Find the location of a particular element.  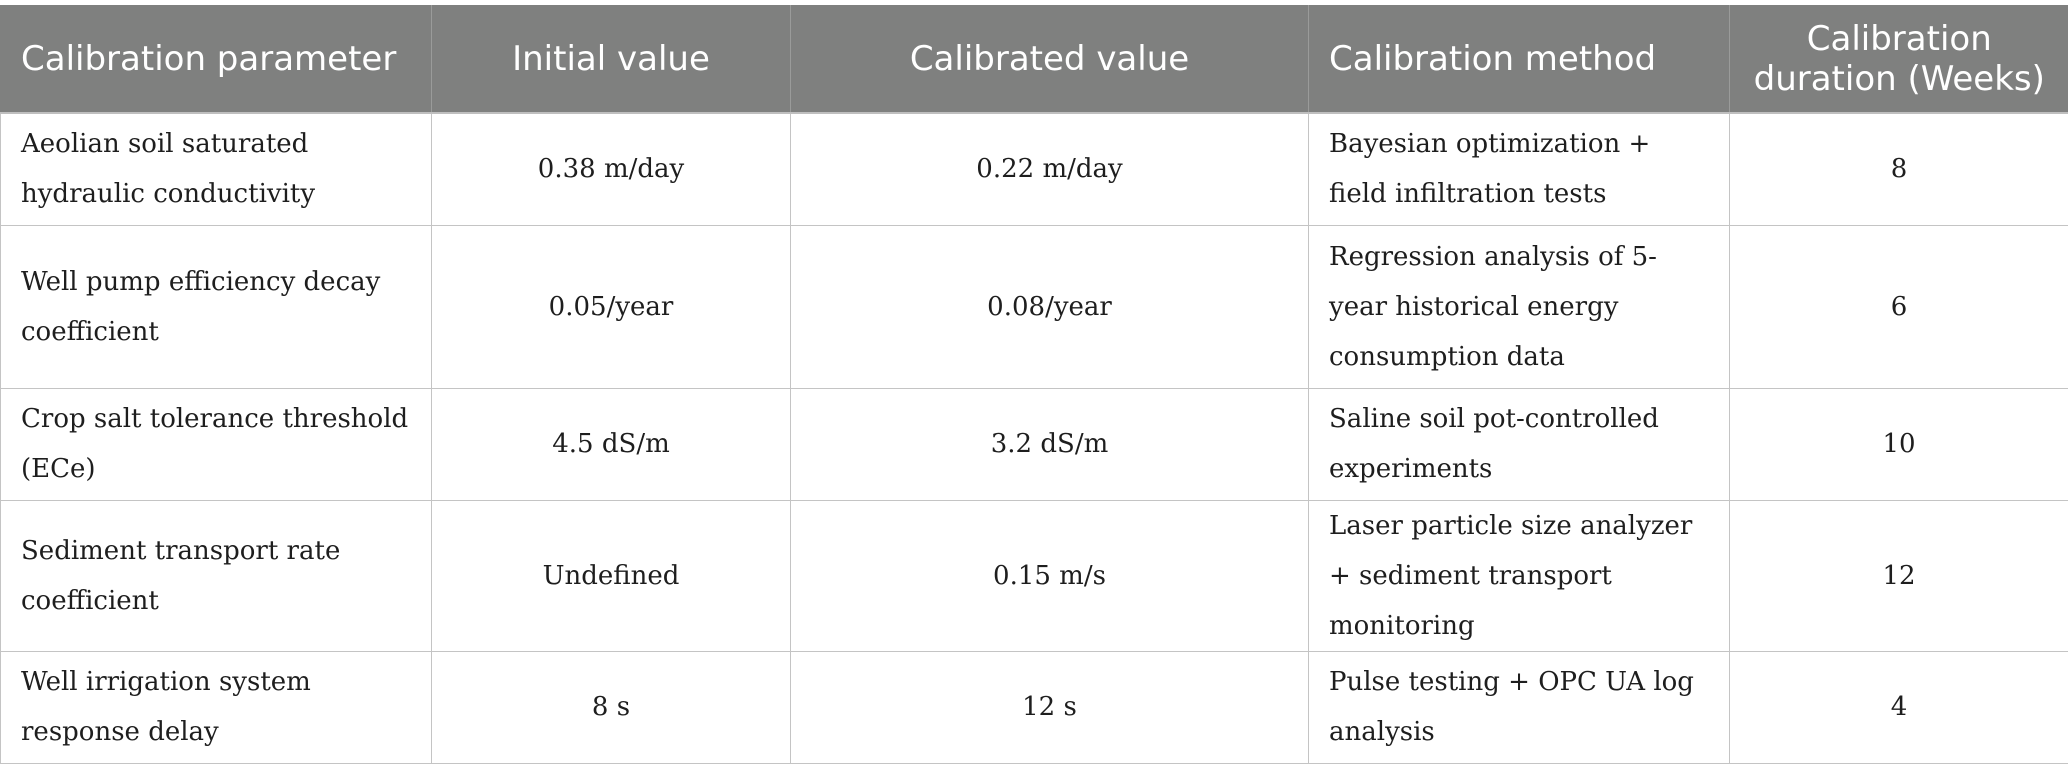

cell-duration: 4 is located at coordinates (1899, 707).